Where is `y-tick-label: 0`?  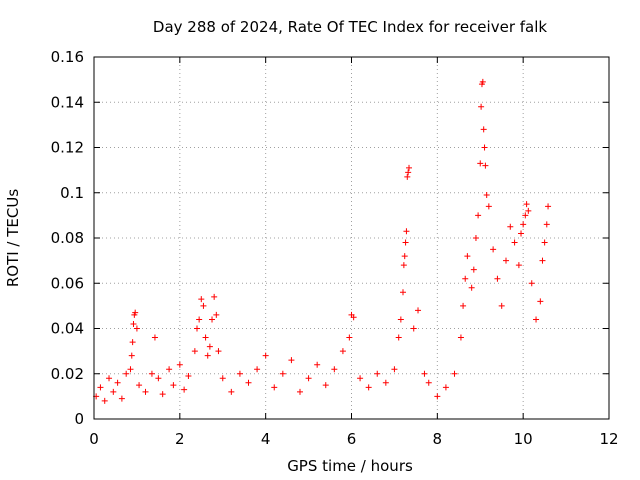
y-tick-label: 0 is located at coordinates (79, 419).